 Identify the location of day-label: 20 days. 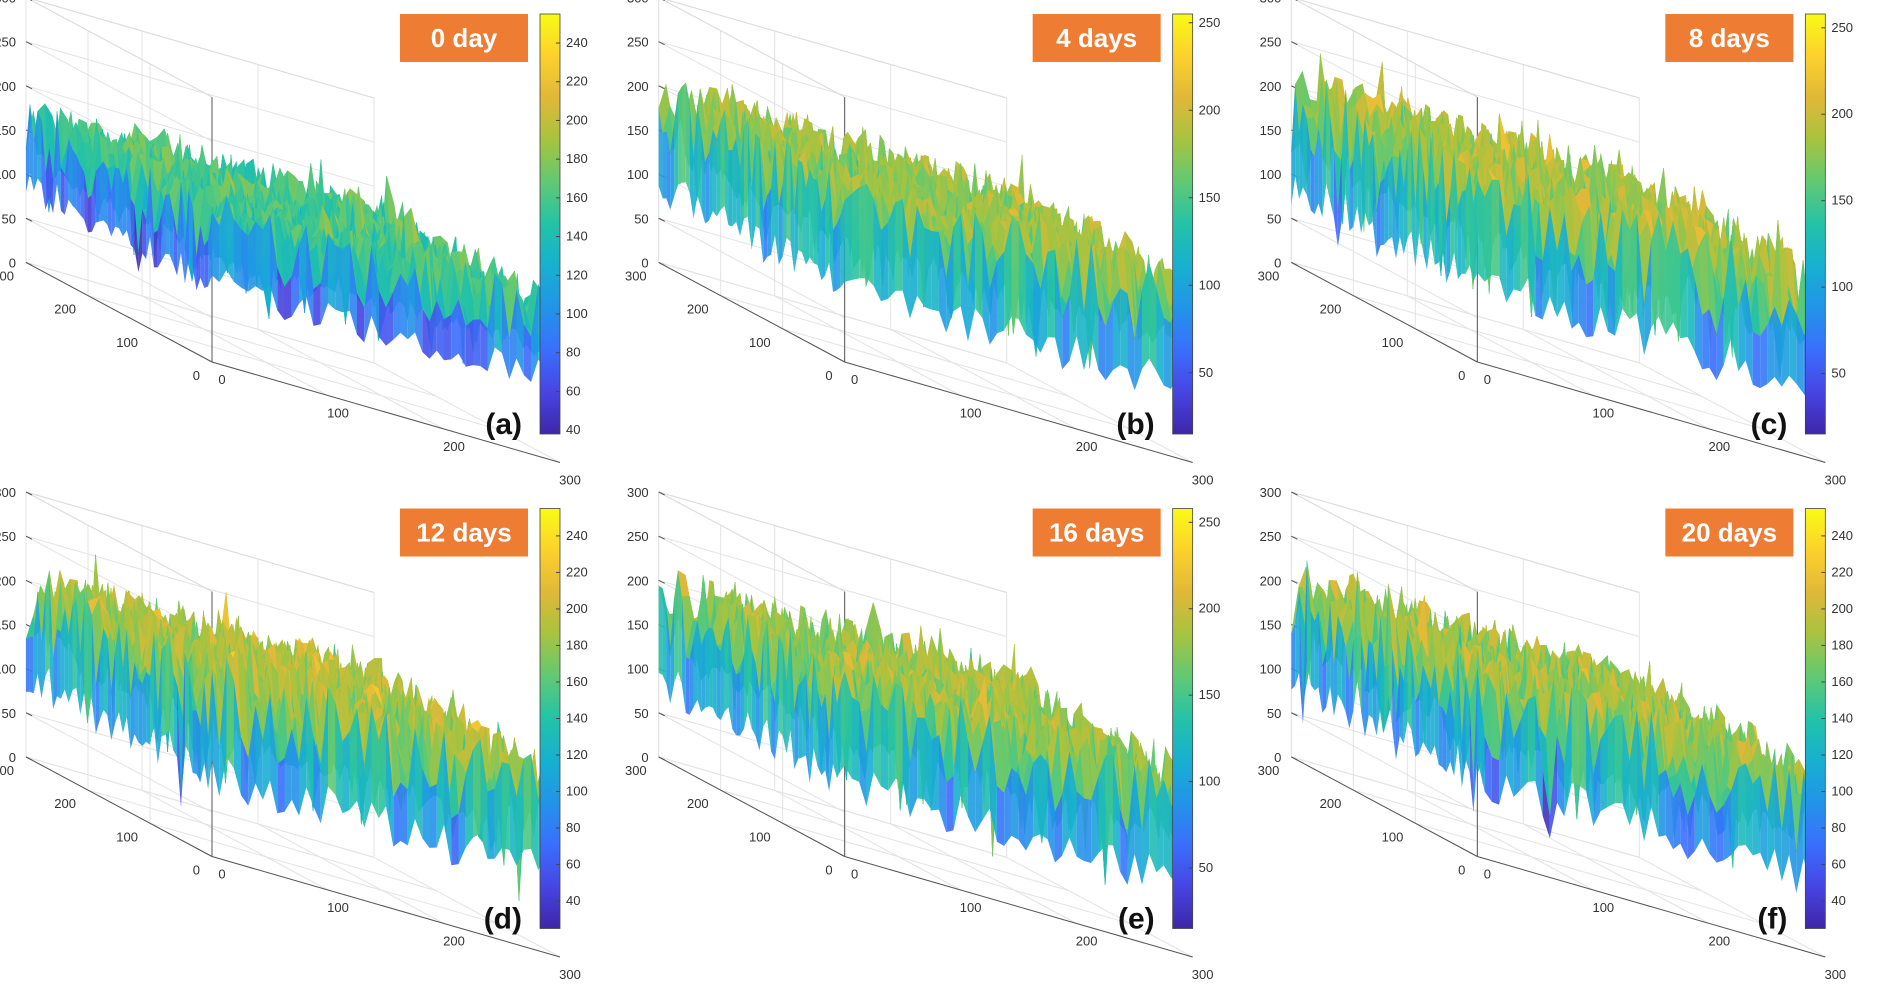
(1729, 533).